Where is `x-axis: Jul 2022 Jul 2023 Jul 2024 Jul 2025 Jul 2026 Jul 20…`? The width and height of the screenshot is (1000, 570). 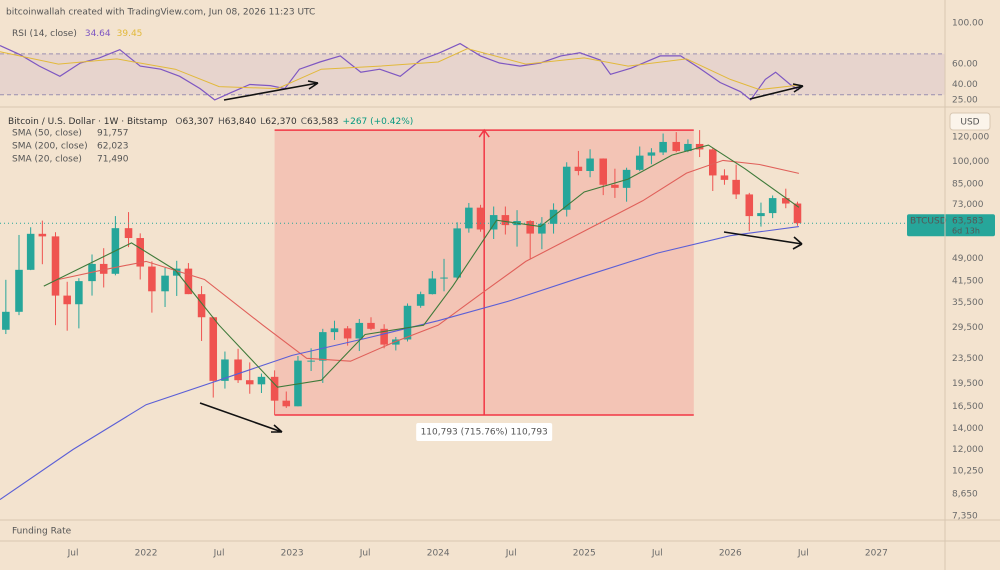 x-axis: Jul 2022 Jul 2023 Jul 2024 Jul 2025 Jul 2026 Jul 20… is located at coordinates (477, 554).